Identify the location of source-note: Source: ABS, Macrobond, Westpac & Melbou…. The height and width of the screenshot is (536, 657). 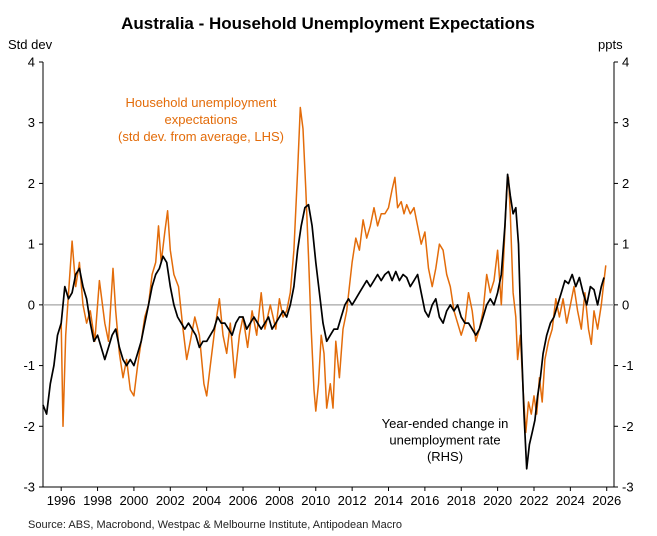
(215, 525).